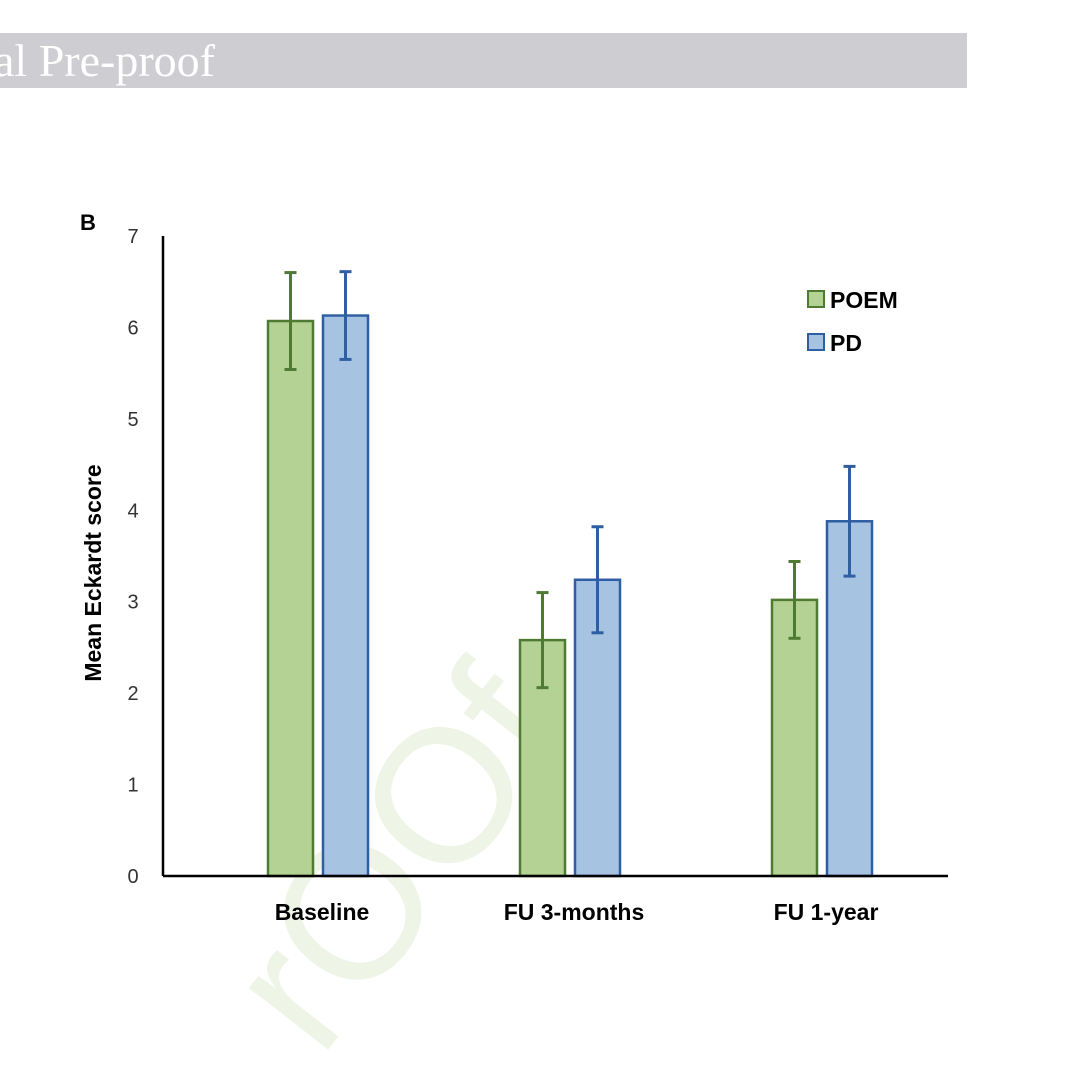 Image resolution: width=1080 pixels, height=1067 pixels. What do you see at coordinates (574, 912) in the screenshot?
I see `x-category-label: FU 3-months` at bounding box center [574, 912].